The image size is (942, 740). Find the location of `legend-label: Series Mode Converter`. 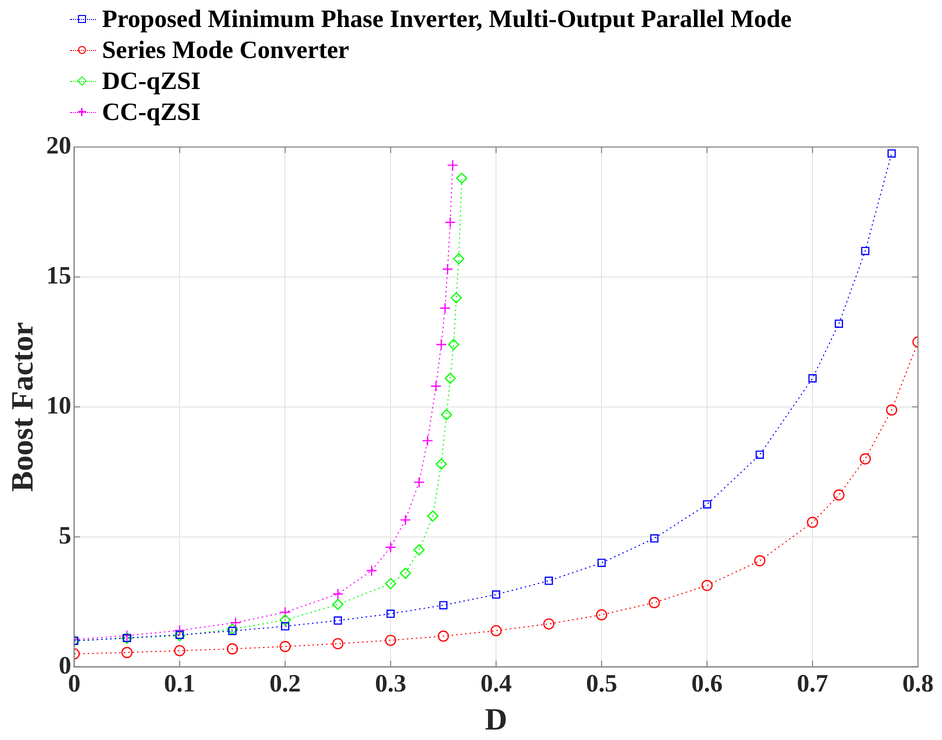

legend-label: Series Mode Converter is located at coordinates (226, 51).